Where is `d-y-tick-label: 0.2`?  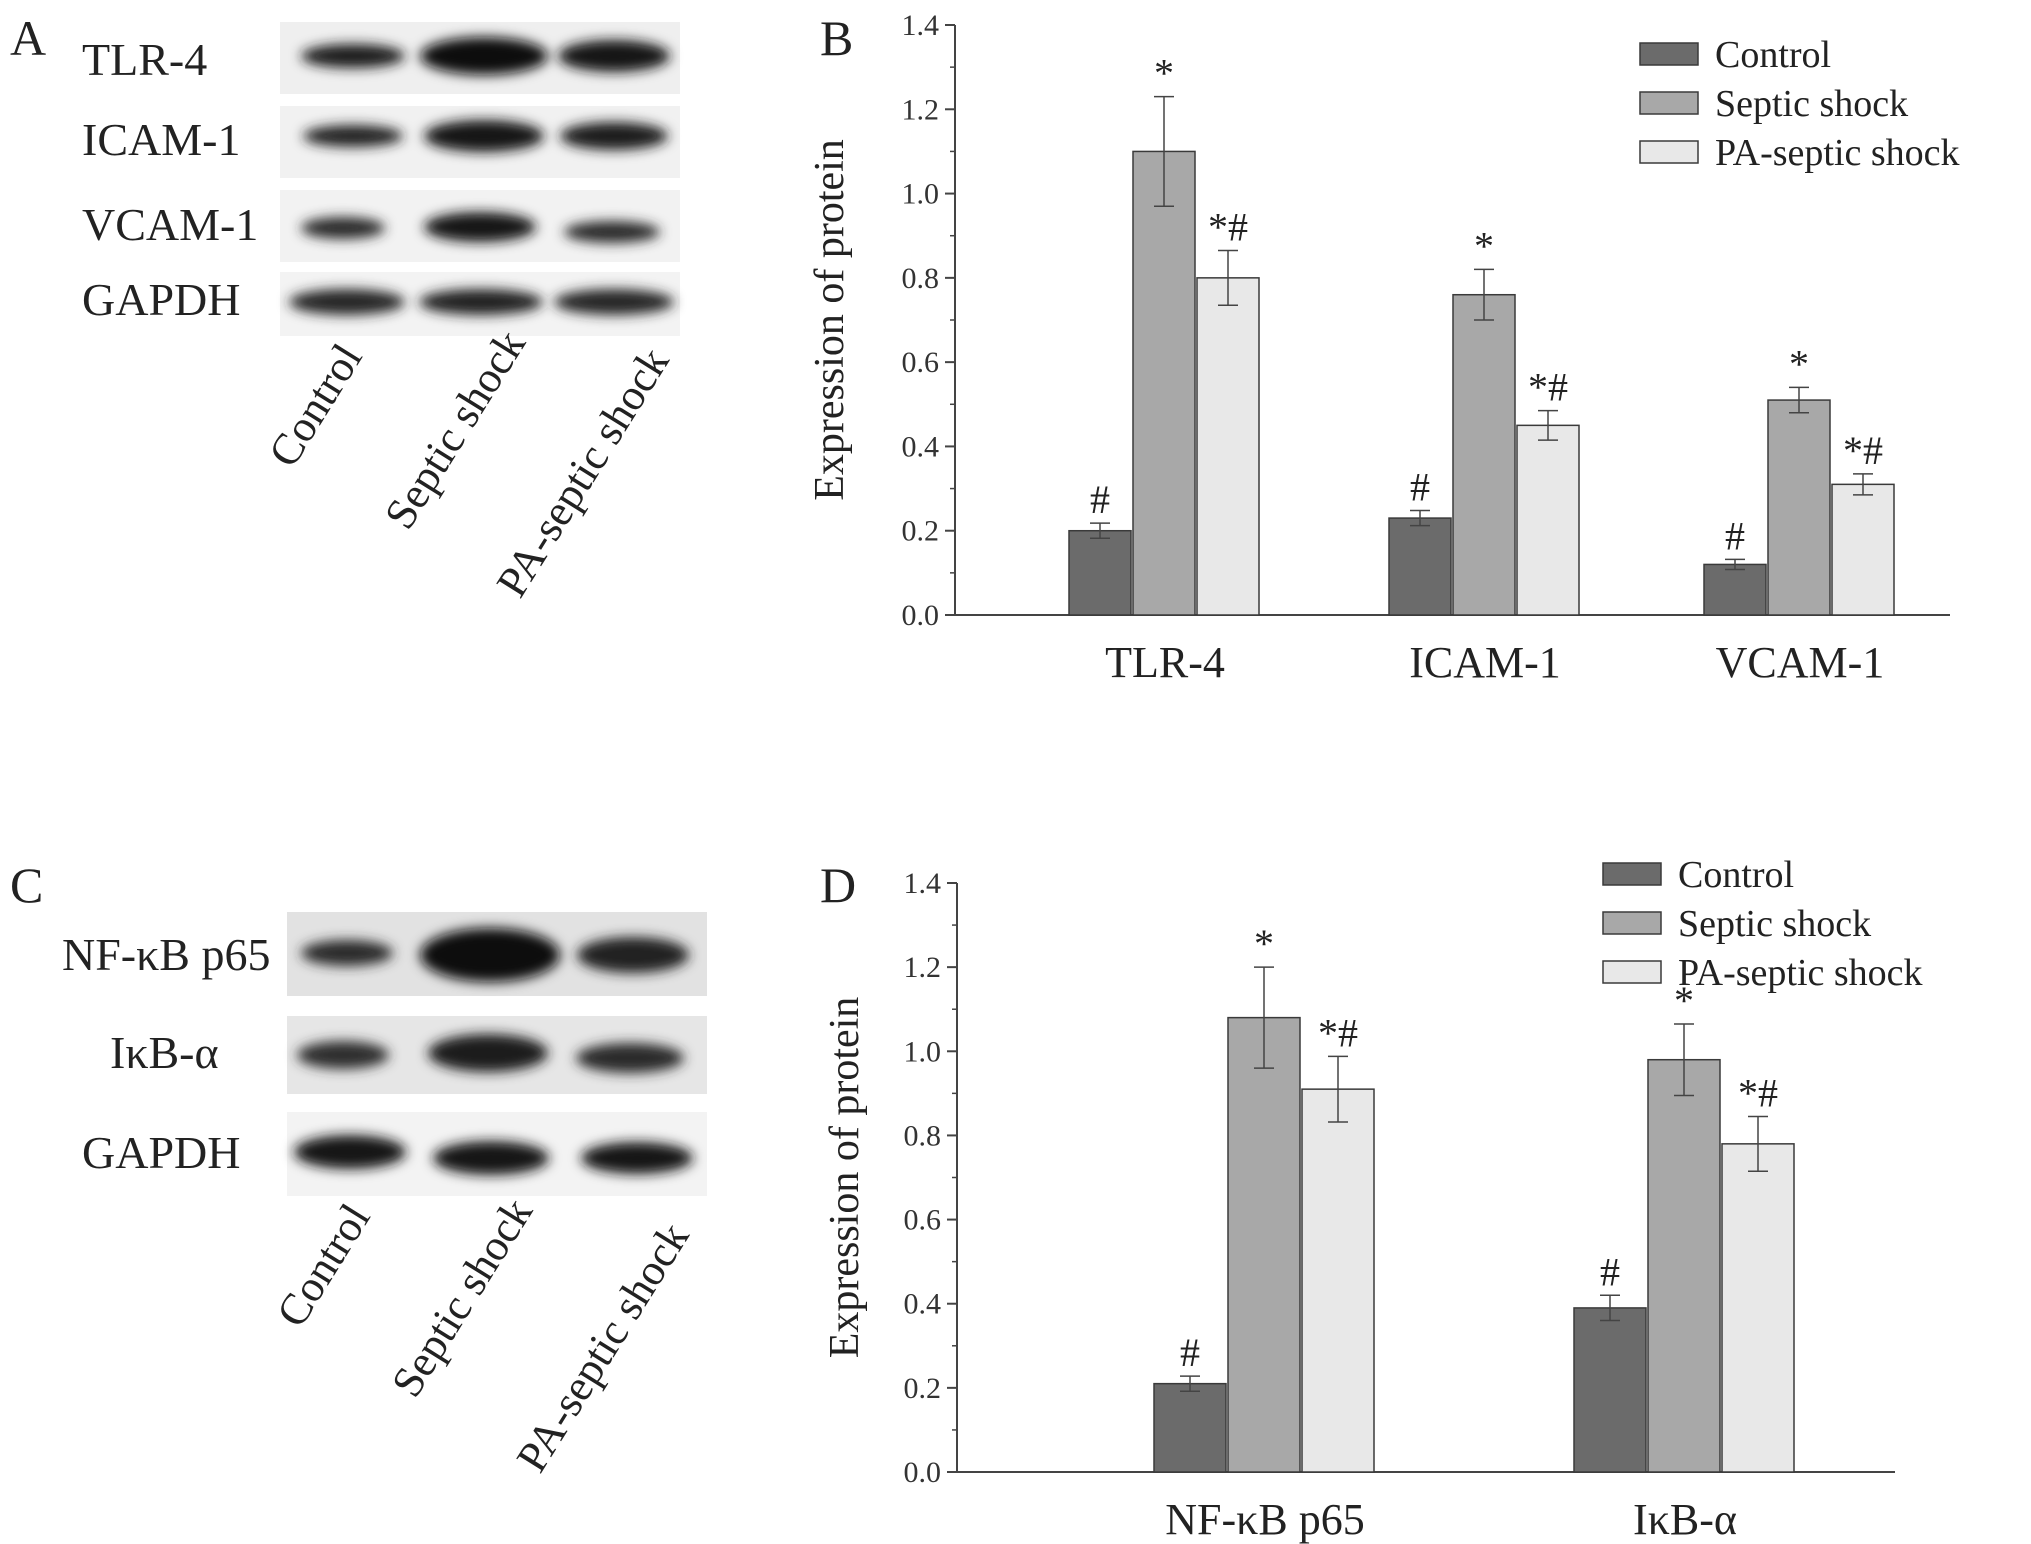 d-y-tick-label: 0.2 is located at coordinates (923, 1388).